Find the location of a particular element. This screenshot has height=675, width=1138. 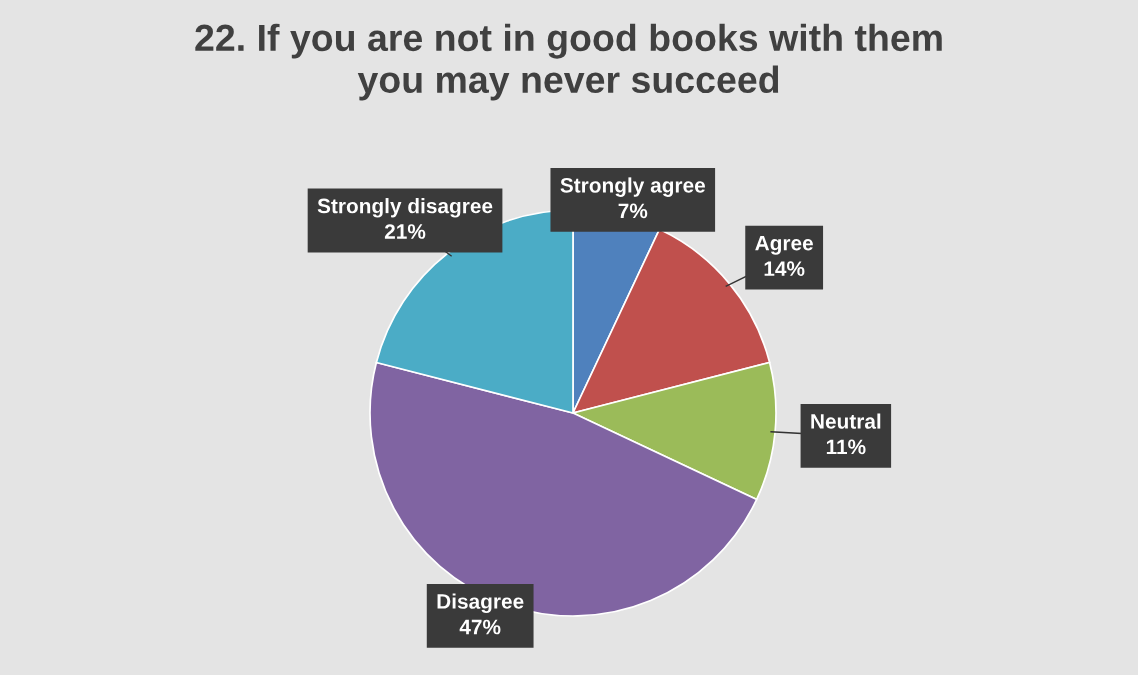

data-label: 7% is located at coordinates (633, 211).